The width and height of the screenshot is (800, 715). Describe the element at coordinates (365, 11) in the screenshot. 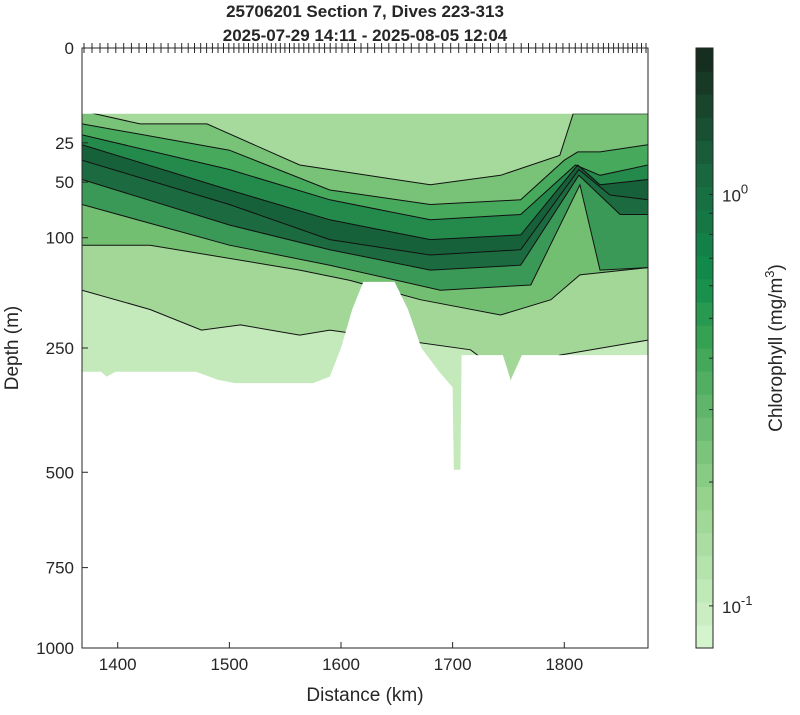

I see `chart-title: 25706201 Section 7, Dives 223-313` at that location.